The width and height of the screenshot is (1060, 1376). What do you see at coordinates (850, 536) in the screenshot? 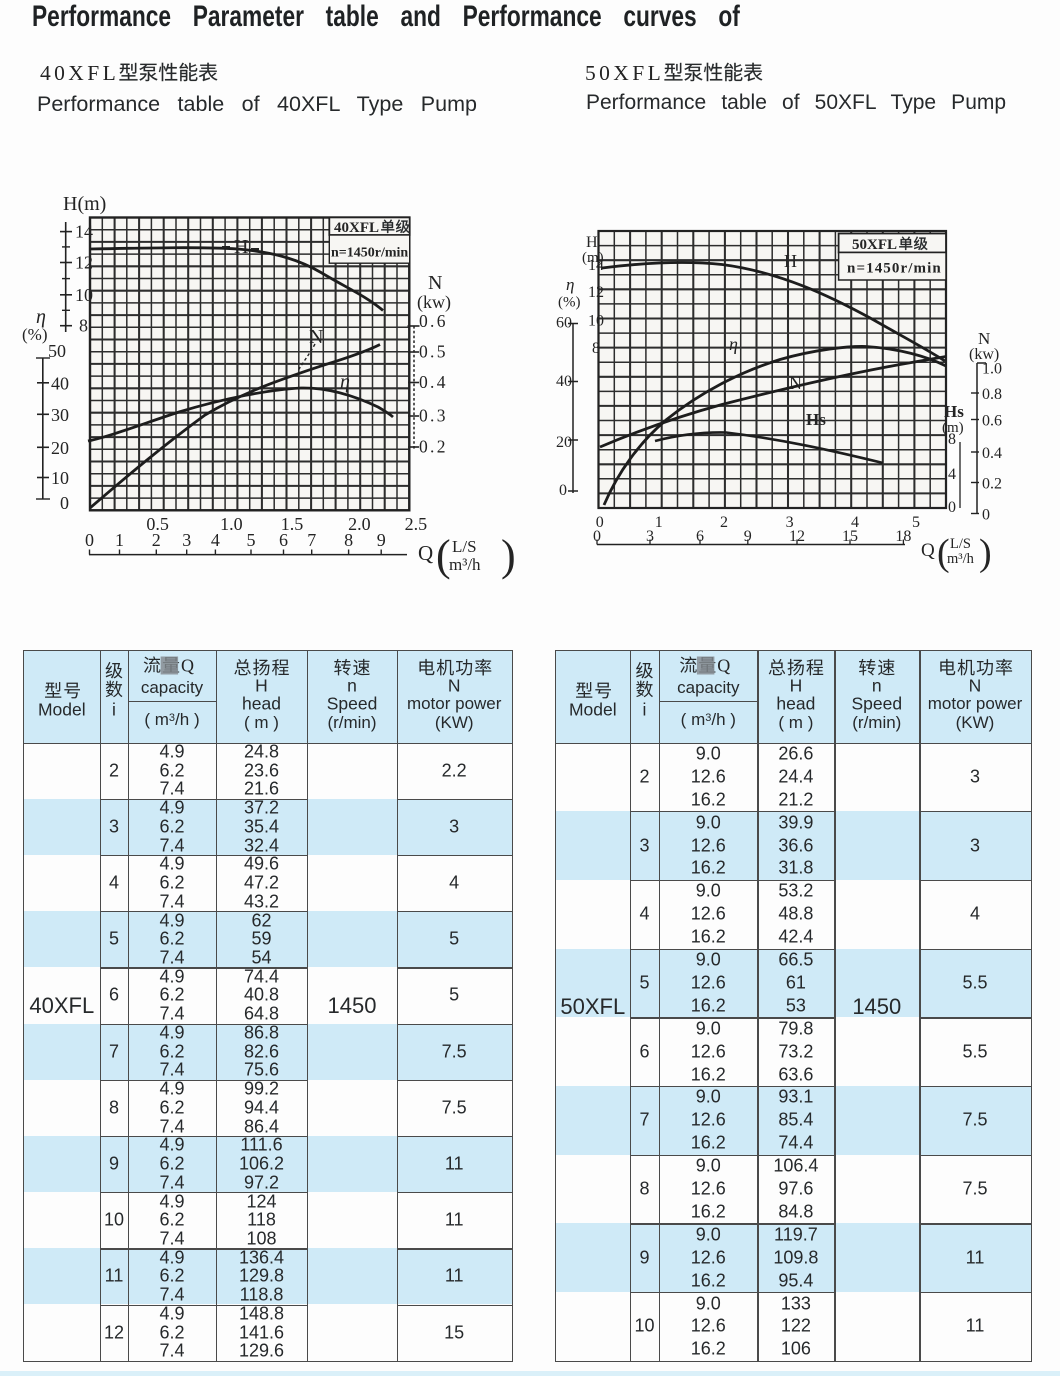
I see `svg-text: 15` at bounding box center [850, 536].